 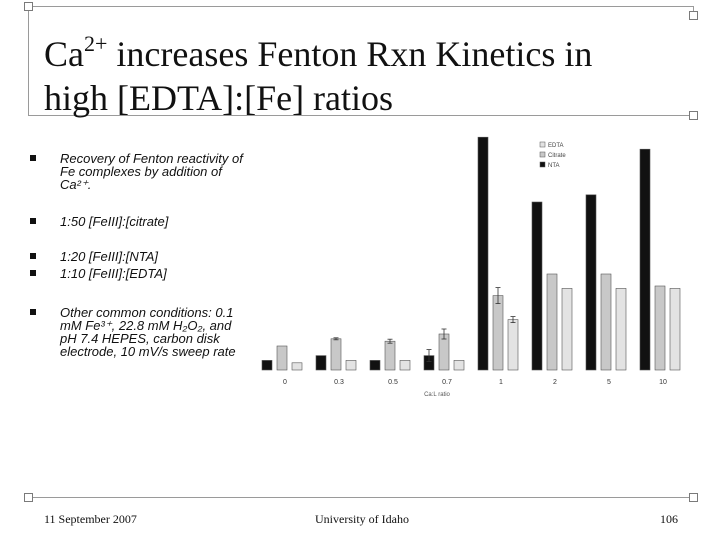 What do you see at coordinates (375, 365) in the screenshot?
I see `bar-nta-0.5` at bounding box center [375, 365].